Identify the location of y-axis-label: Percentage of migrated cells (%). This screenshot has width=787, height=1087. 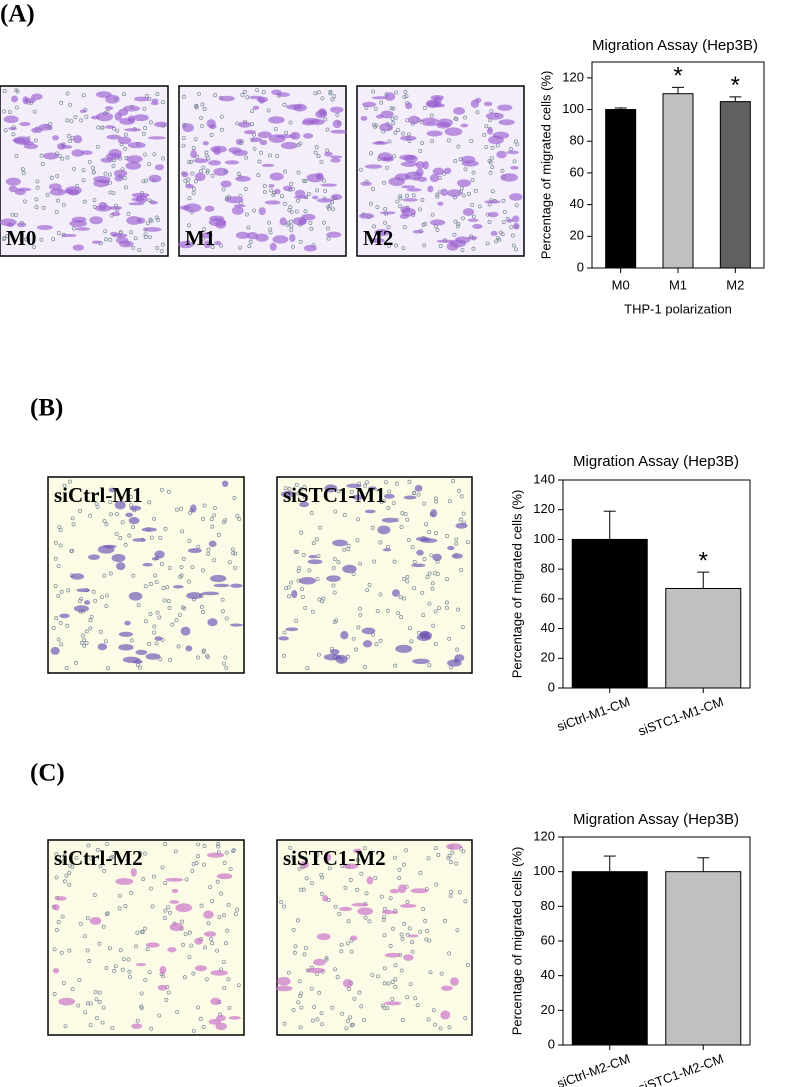
(516, 941).